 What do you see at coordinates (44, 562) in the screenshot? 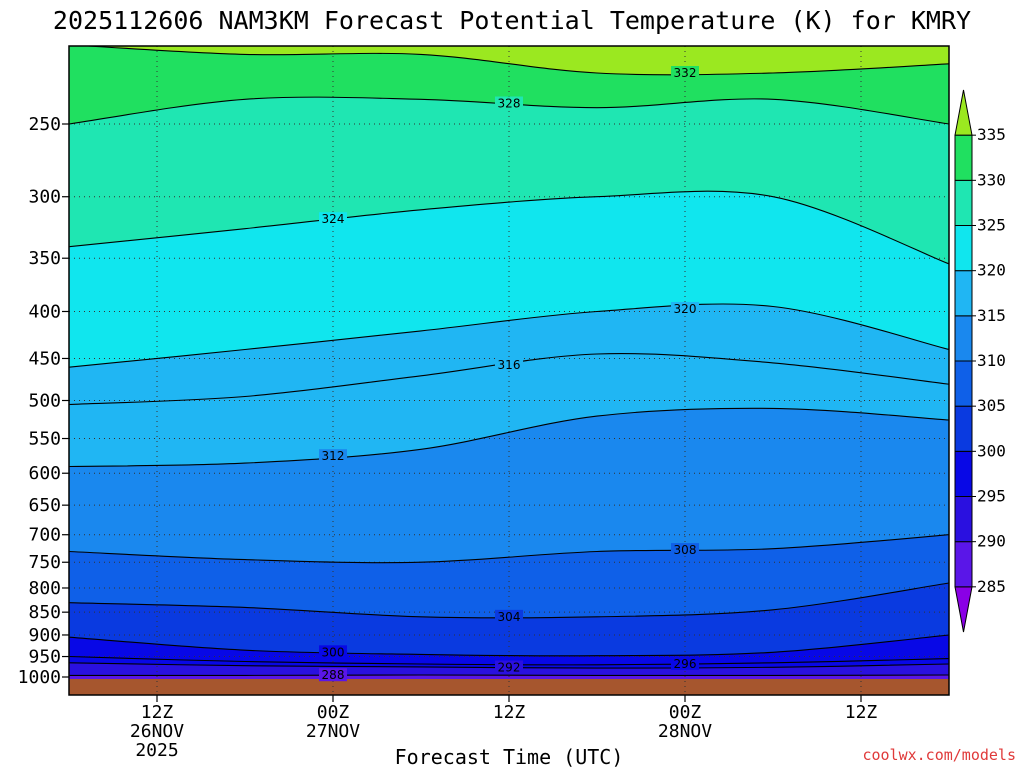
I see `y-tick-label-750: 750` at bounding box center [44, 562].